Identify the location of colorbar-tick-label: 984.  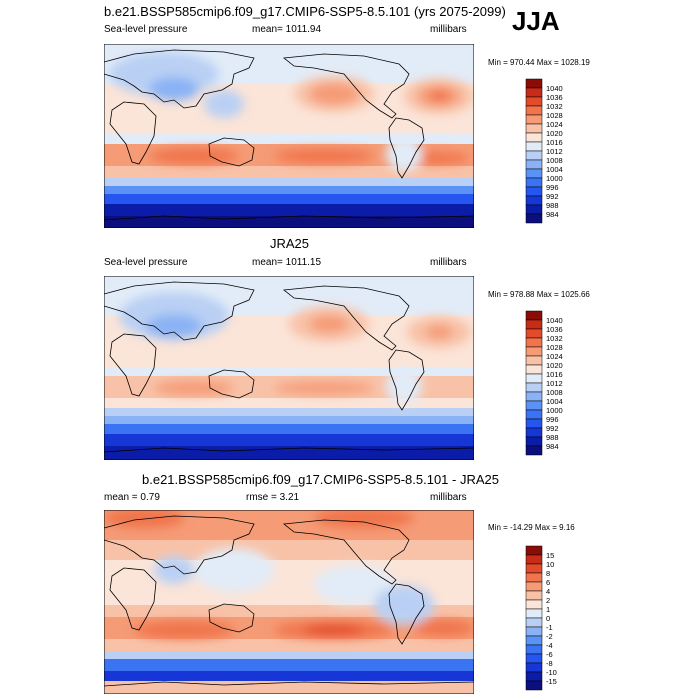
(552, 214).